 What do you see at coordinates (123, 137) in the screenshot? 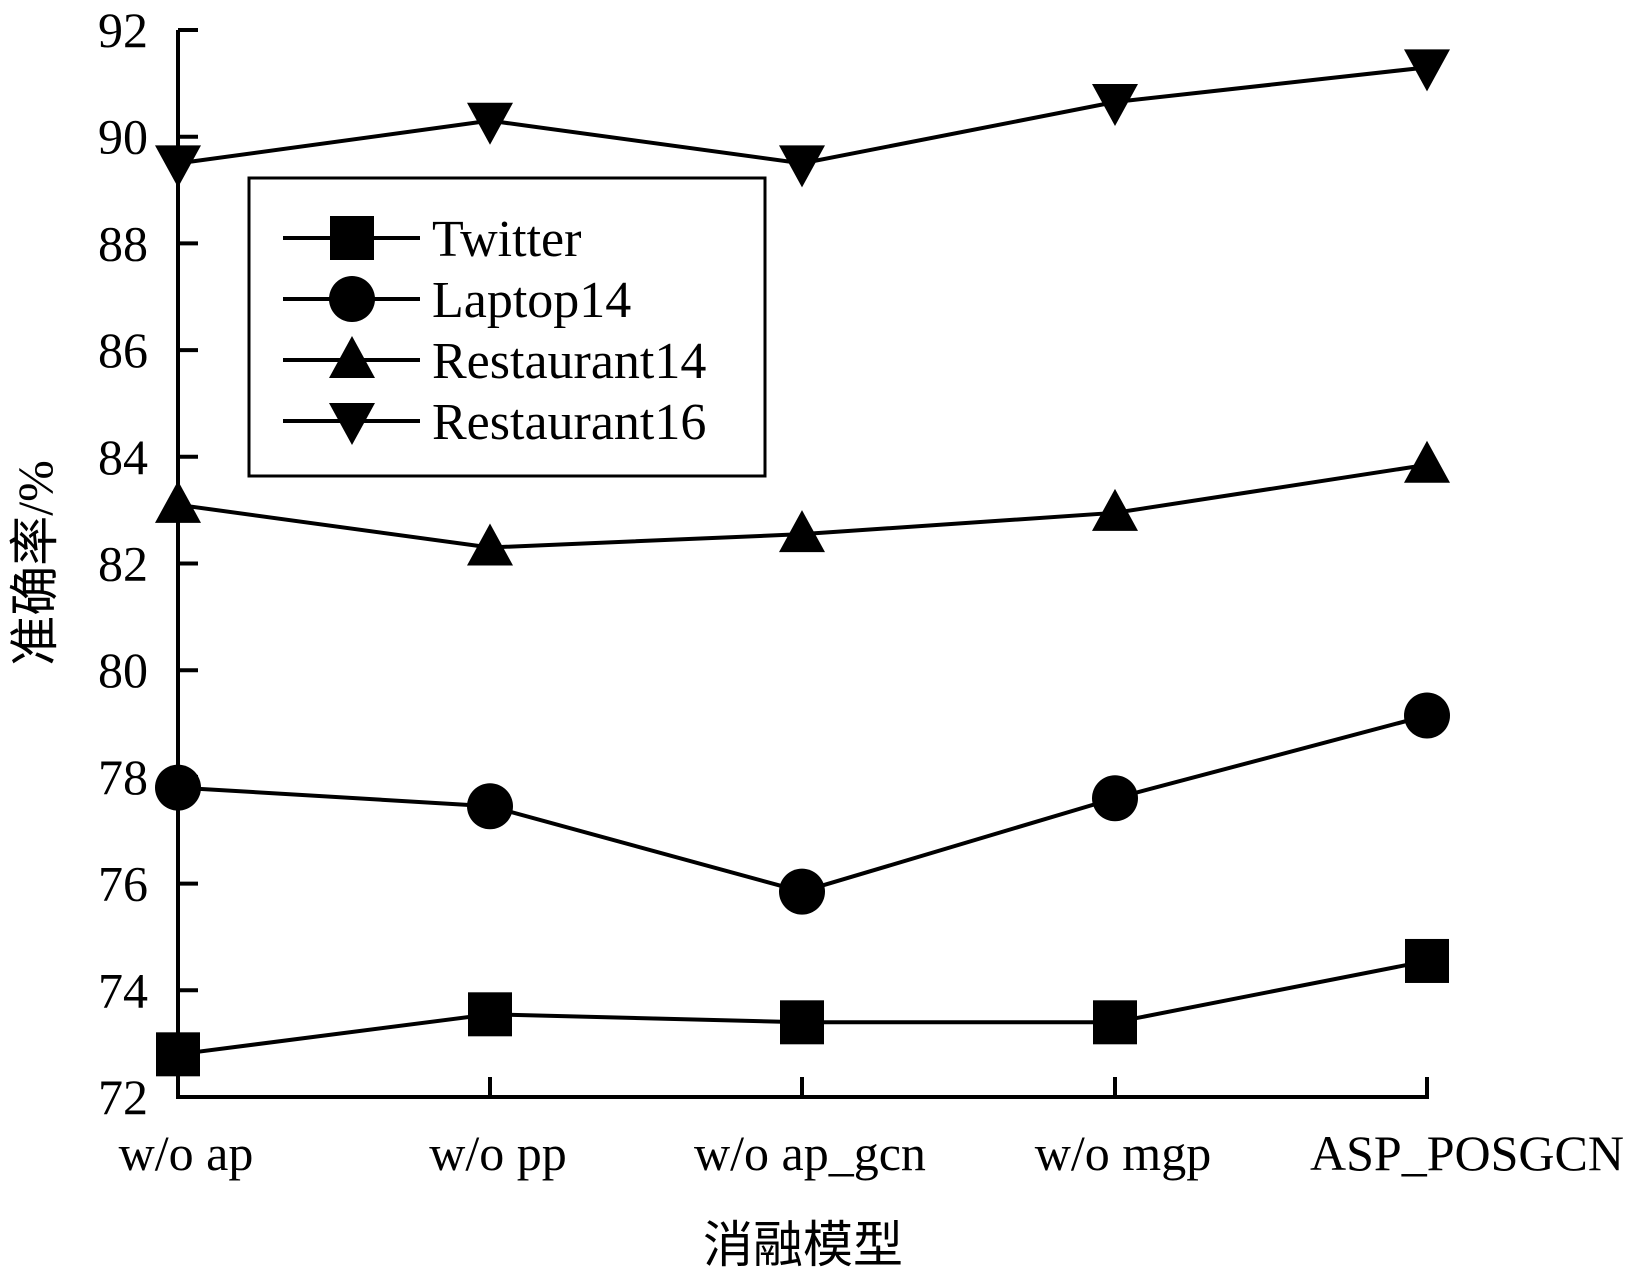
I see `y-tick-label: 90` at bounding box center [123, 137].